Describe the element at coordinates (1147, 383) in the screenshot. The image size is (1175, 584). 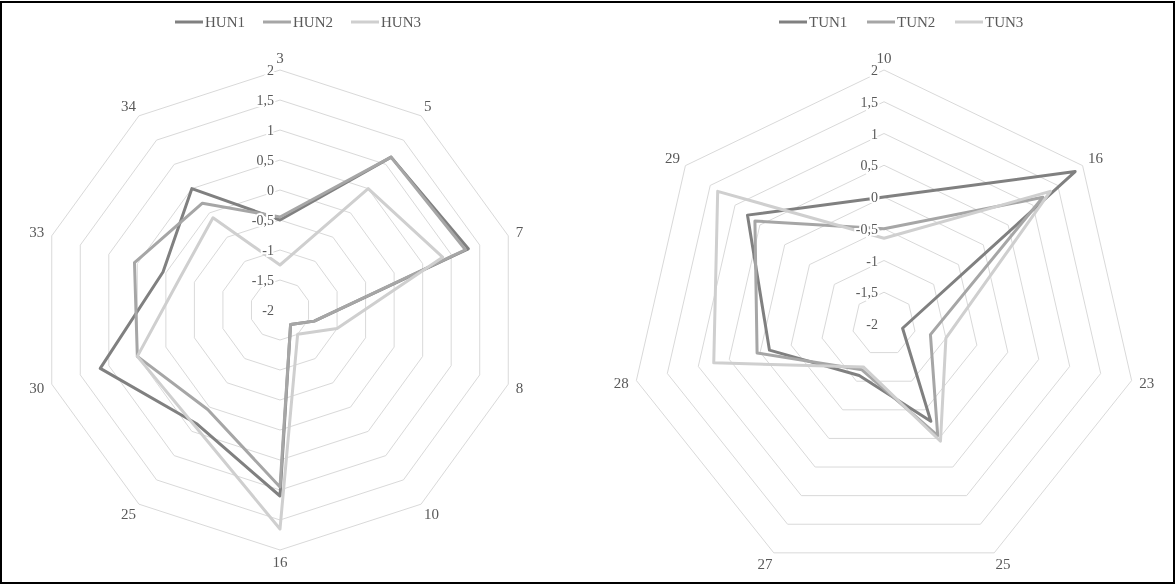
I see `spoke-label: 23` at that location.